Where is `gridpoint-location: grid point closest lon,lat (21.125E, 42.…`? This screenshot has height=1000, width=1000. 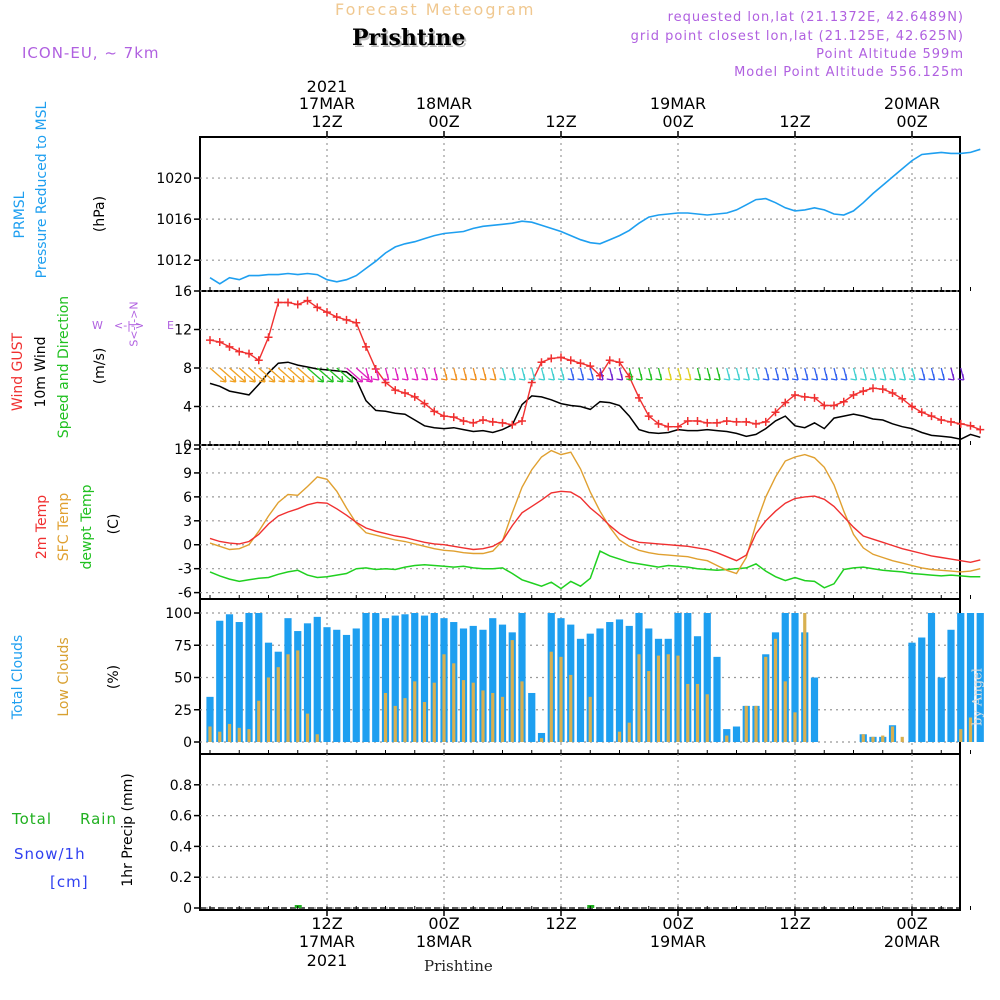
gridpoint-location: grid point closest lon,lat (21.125E, 42.… is located at coordinates (797, 36).